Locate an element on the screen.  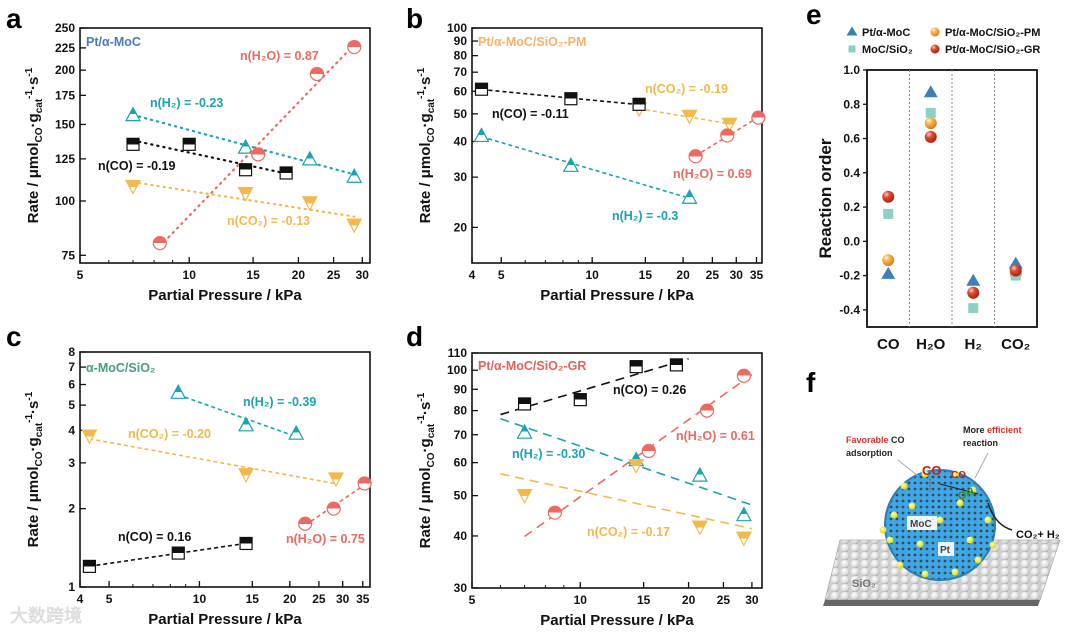
series-H2: n(H₂) = -0.39 is located at coordinates (243, 412).